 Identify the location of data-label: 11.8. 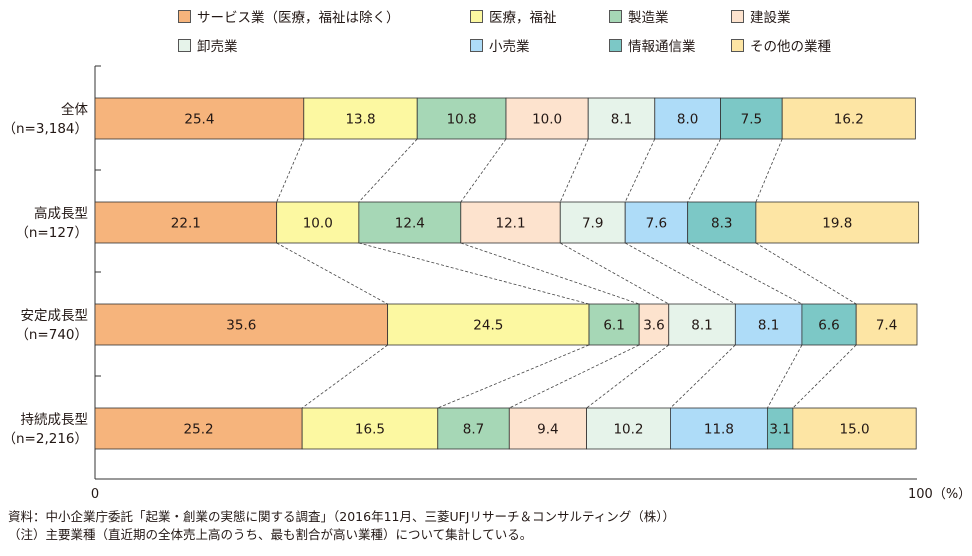
(719, 430).